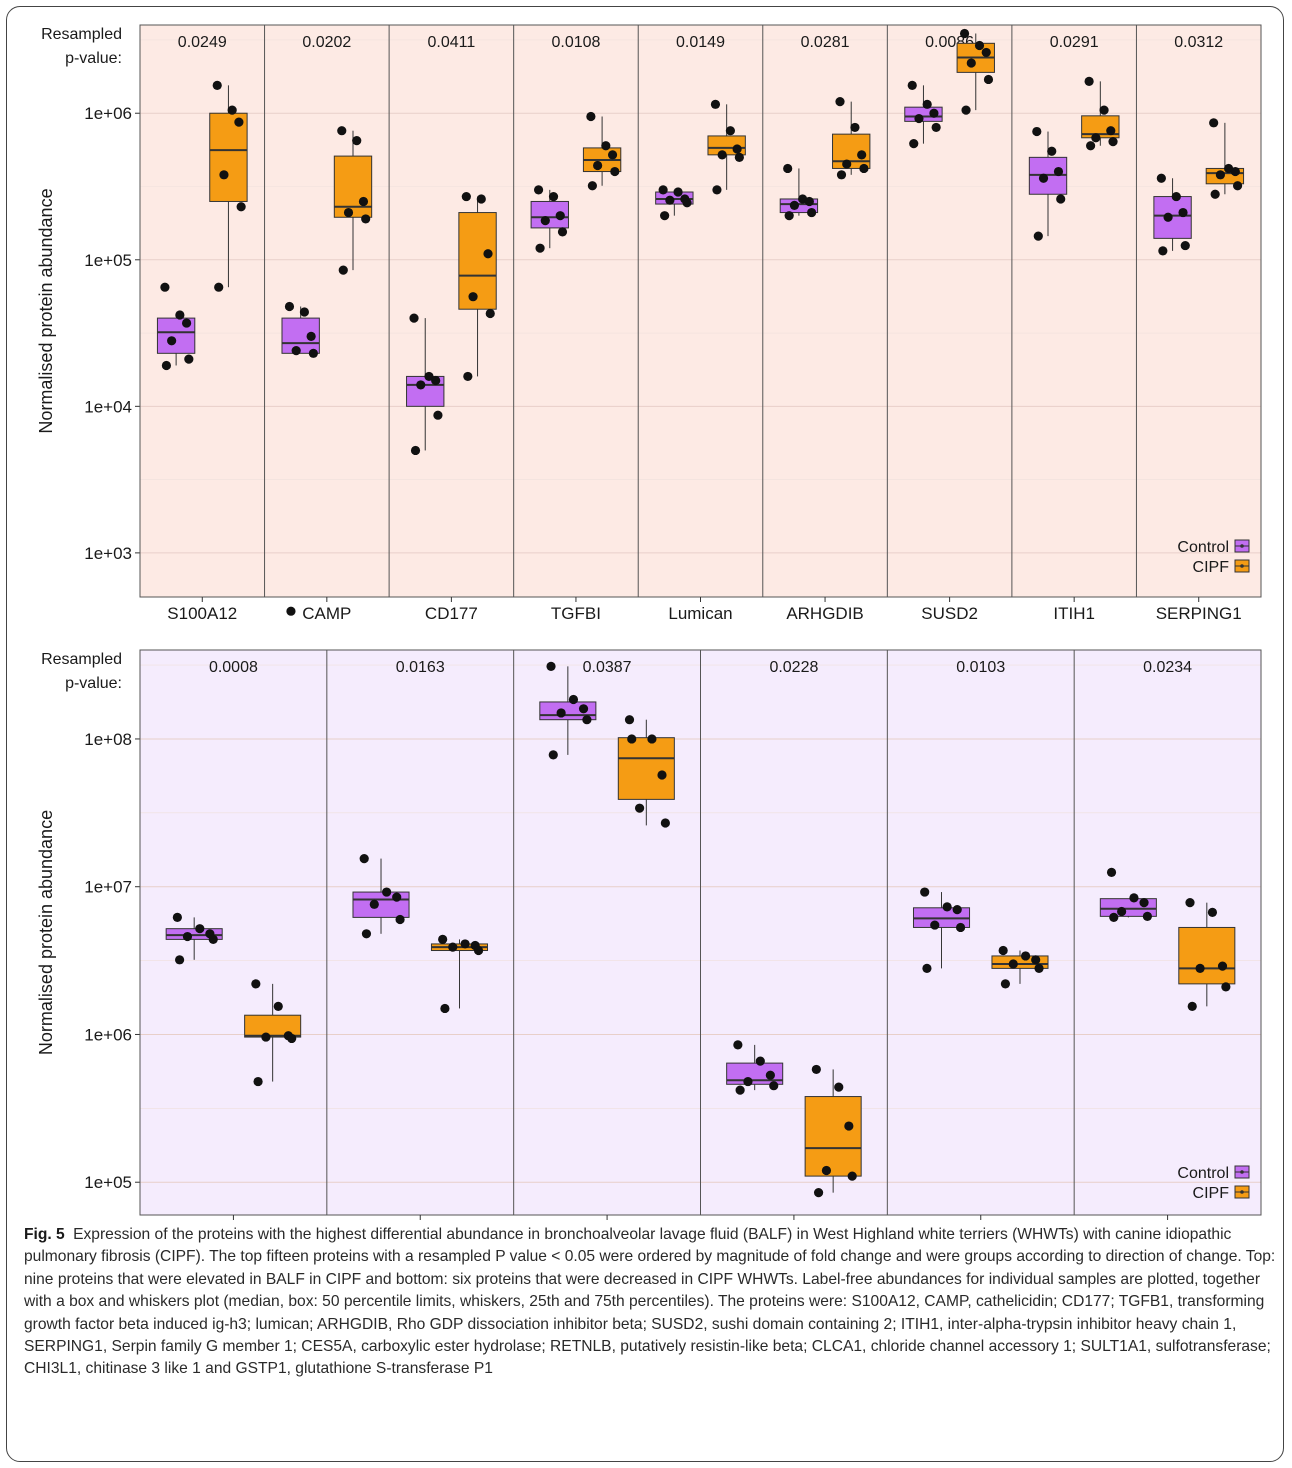 The image size is (1292, 1468). I want to click on pvalue-label: 0.0249, so click(202, 42).